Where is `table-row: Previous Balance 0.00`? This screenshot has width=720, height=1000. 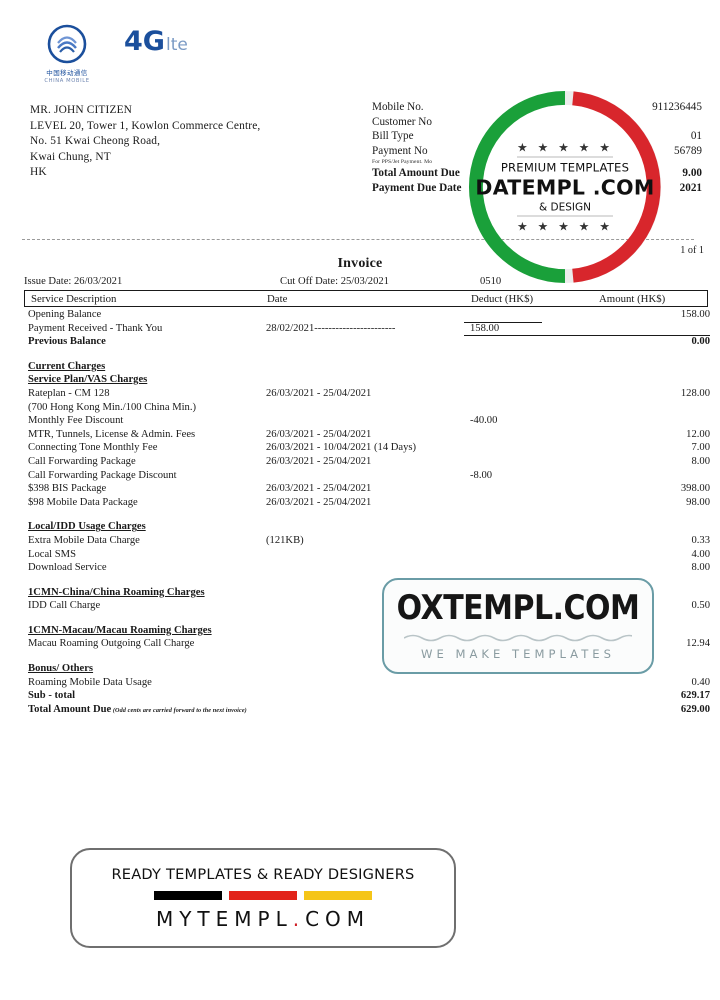
table-row: Previous Balance 0.00 is located at coordinates (367, 342).